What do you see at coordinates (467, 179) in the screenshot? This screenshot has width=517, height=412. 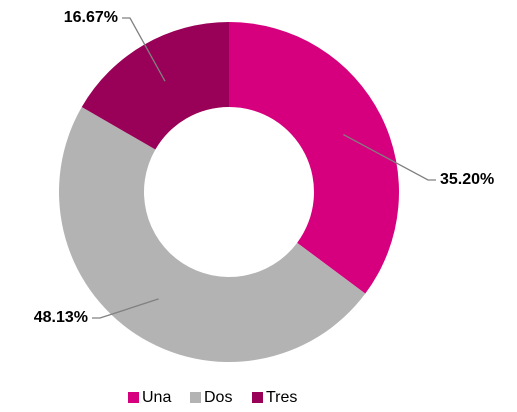 I see `data-label: 35.20%` at bounding box center [467, 179].